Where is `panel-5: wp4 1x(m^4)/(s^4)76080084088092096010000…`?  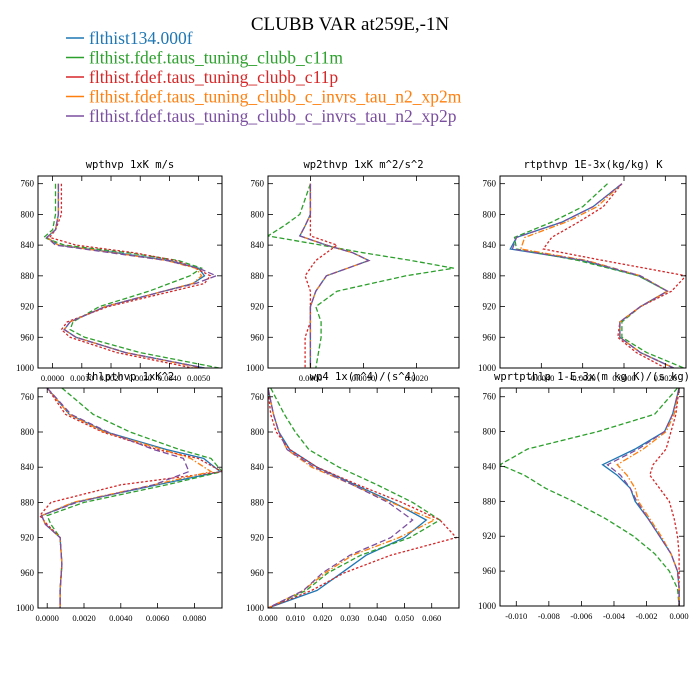
panel-5: wp4 1x(m^4)/(s^4)76080084088092096010000… is located at coordinates (353, 497).